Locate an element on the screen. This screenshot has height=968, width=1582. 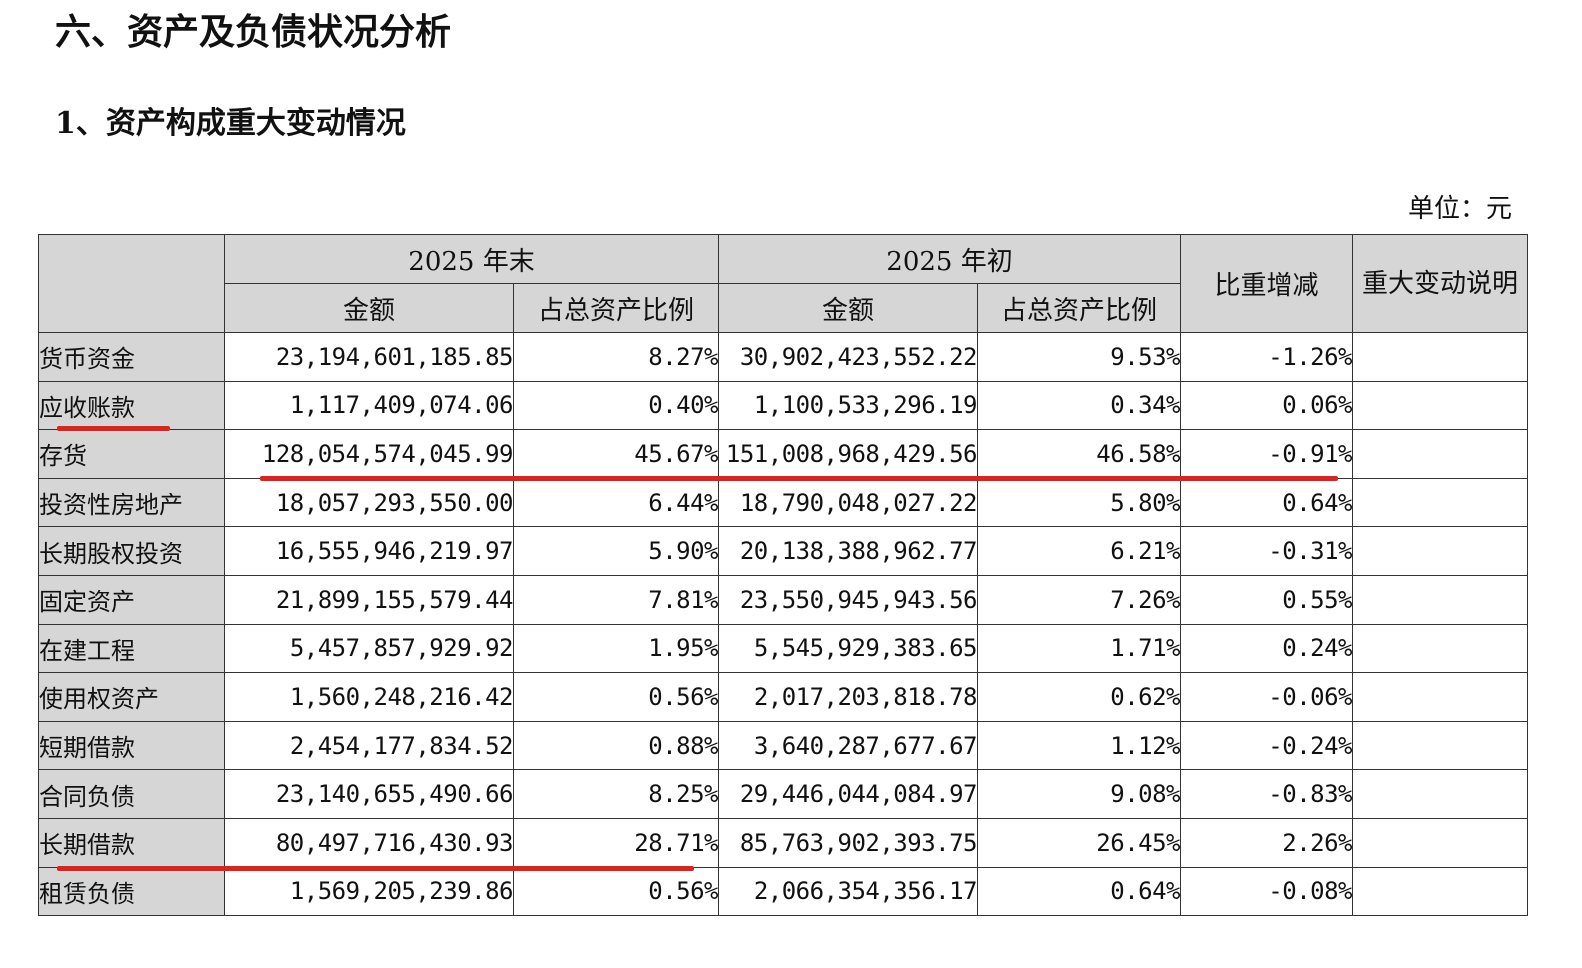
cell-end-ratio: 45.67% is located at coordinates (616, 454).